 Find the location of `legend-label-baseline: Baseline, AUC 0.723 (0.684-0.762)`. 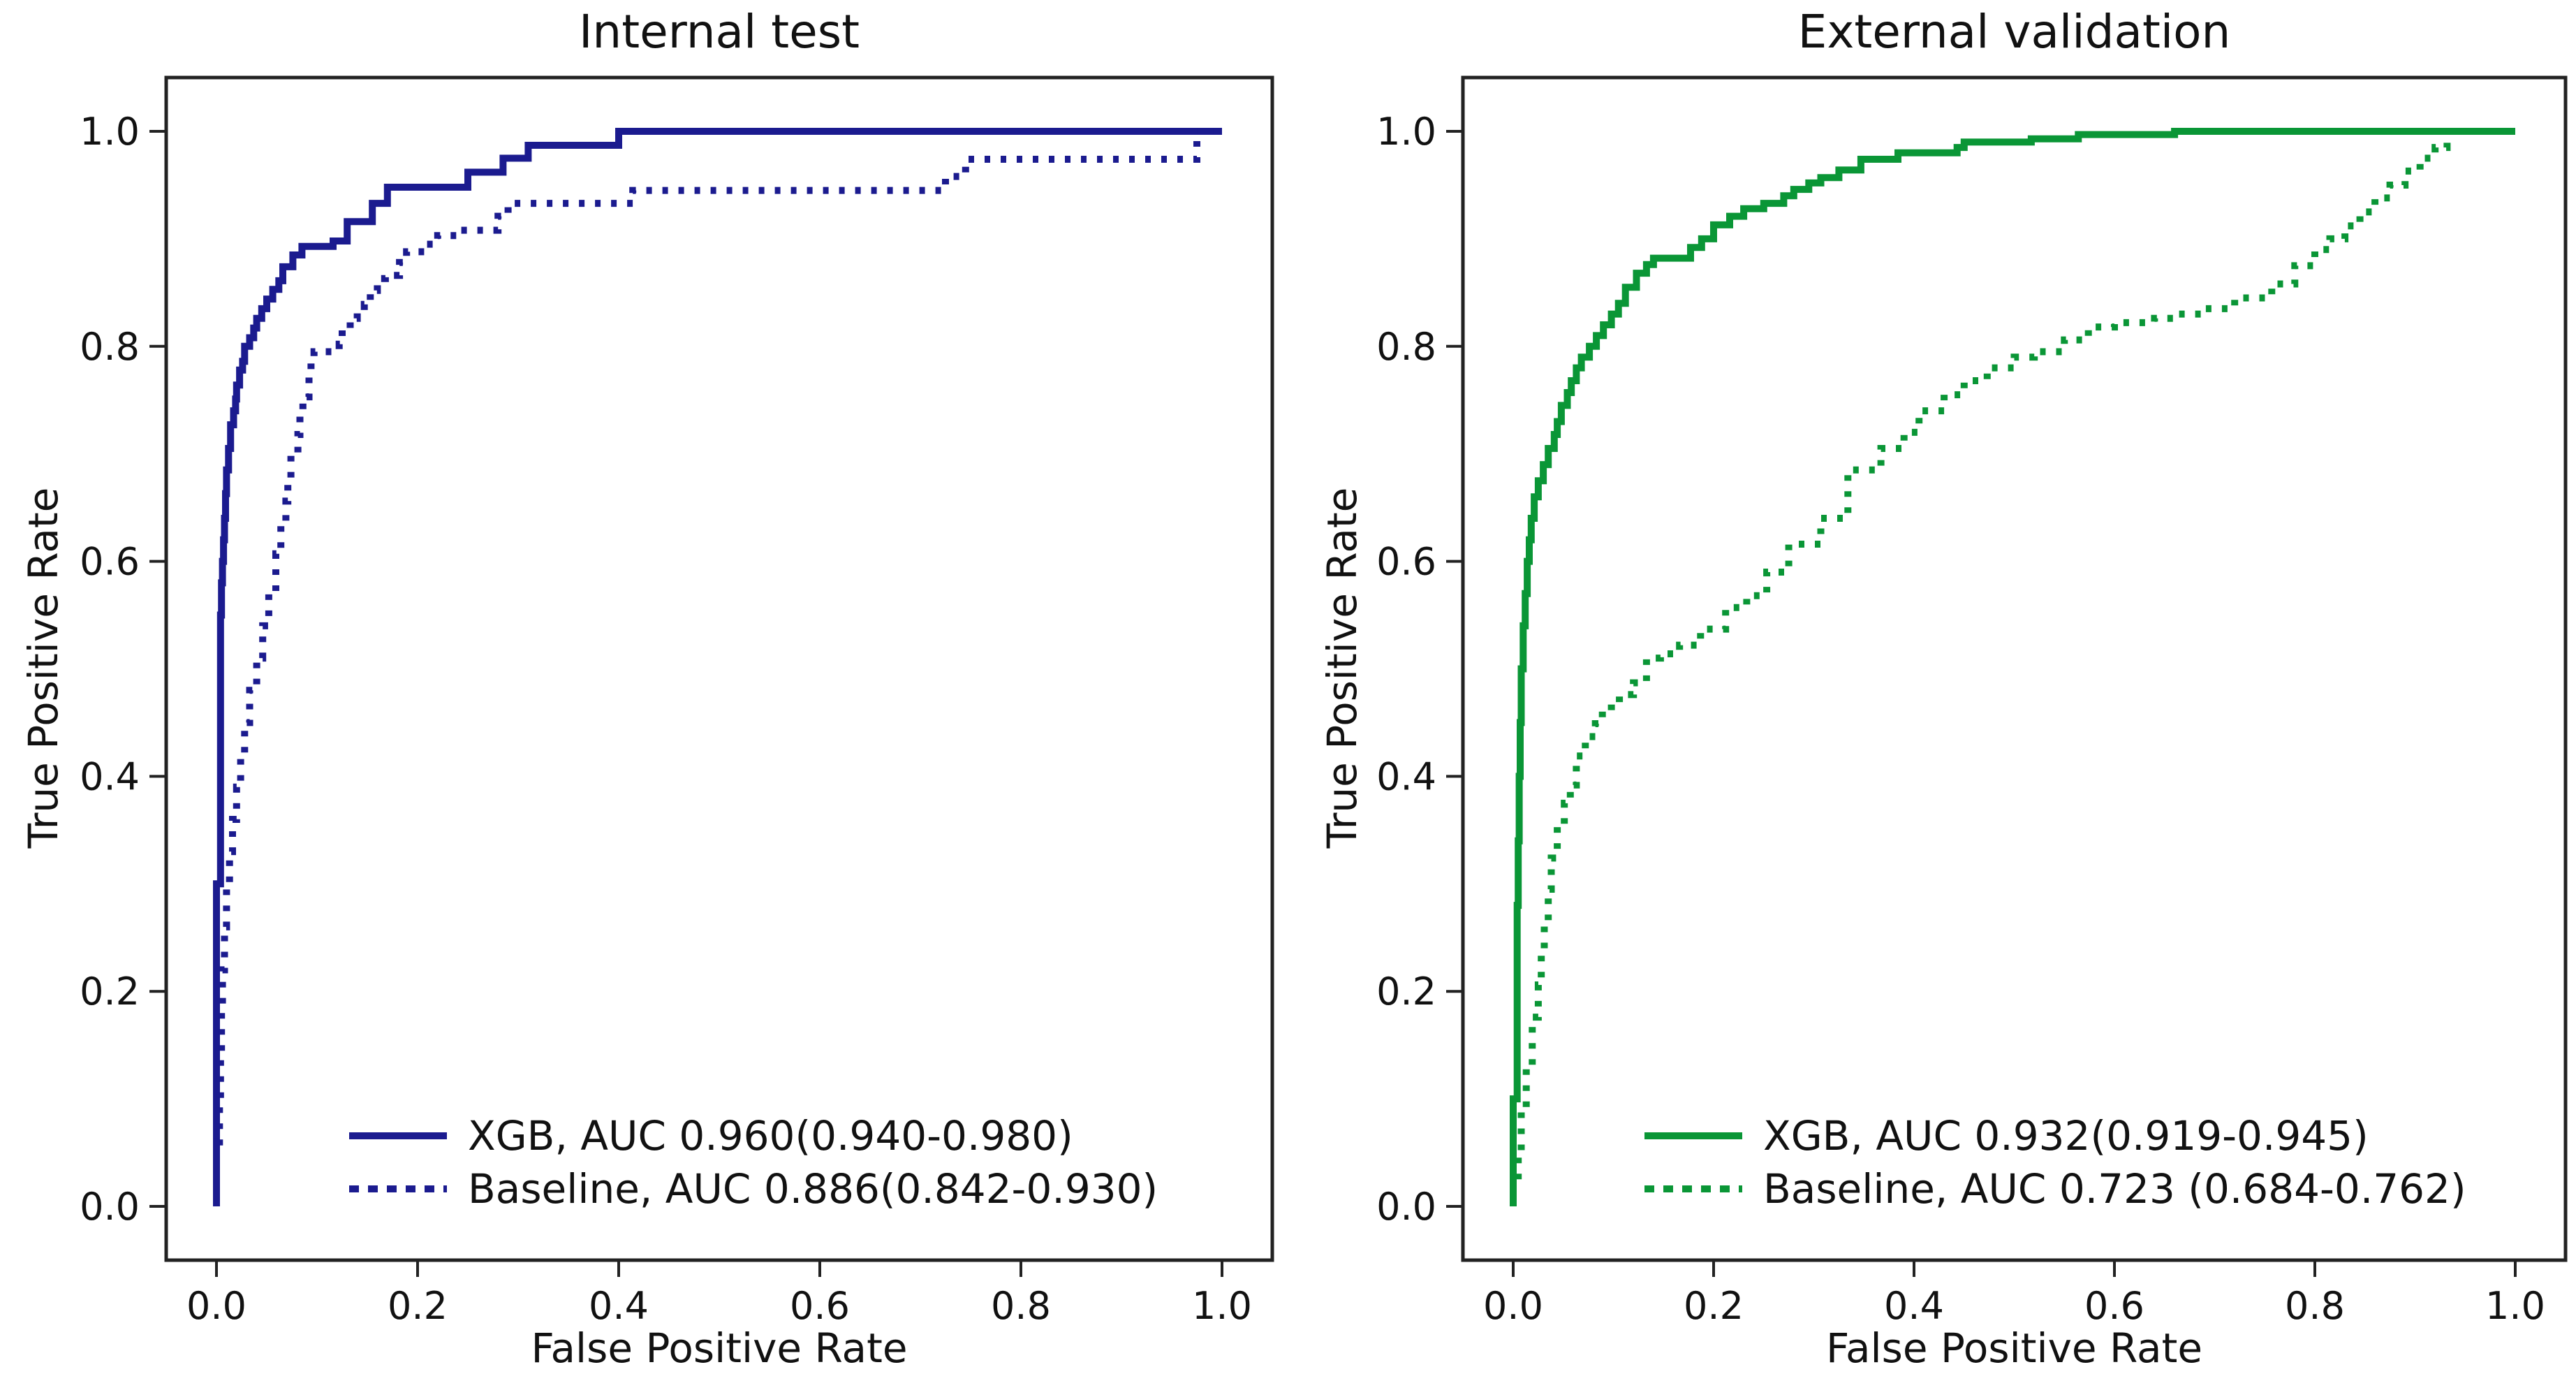

legend-label-baseline: Baseline, AUC 0.723 (0.684-0.762) is located at coordinates (2114, 1189).